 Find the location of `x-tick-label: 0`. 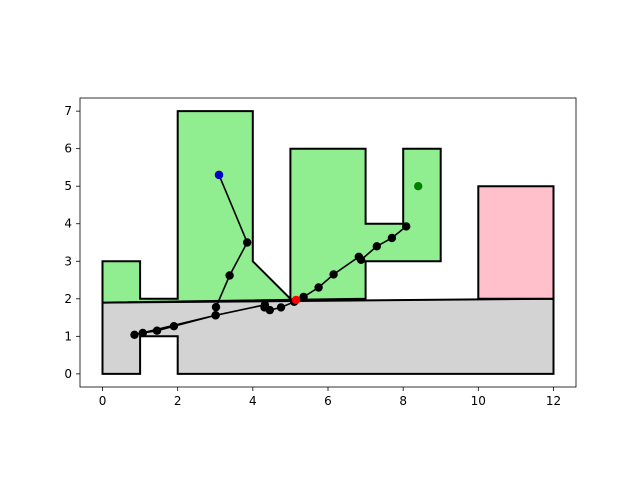

x-tick-label: 0 is located at coordinates (103, 401).